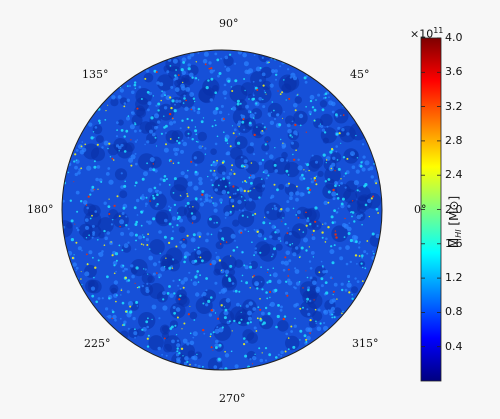 Image resolution: width=500 pixels, height=419 pixels. What do you see at coordinates (431, 192) in the screenshot?
I see `colorbar-ticks` at bounding box center [431, 192].